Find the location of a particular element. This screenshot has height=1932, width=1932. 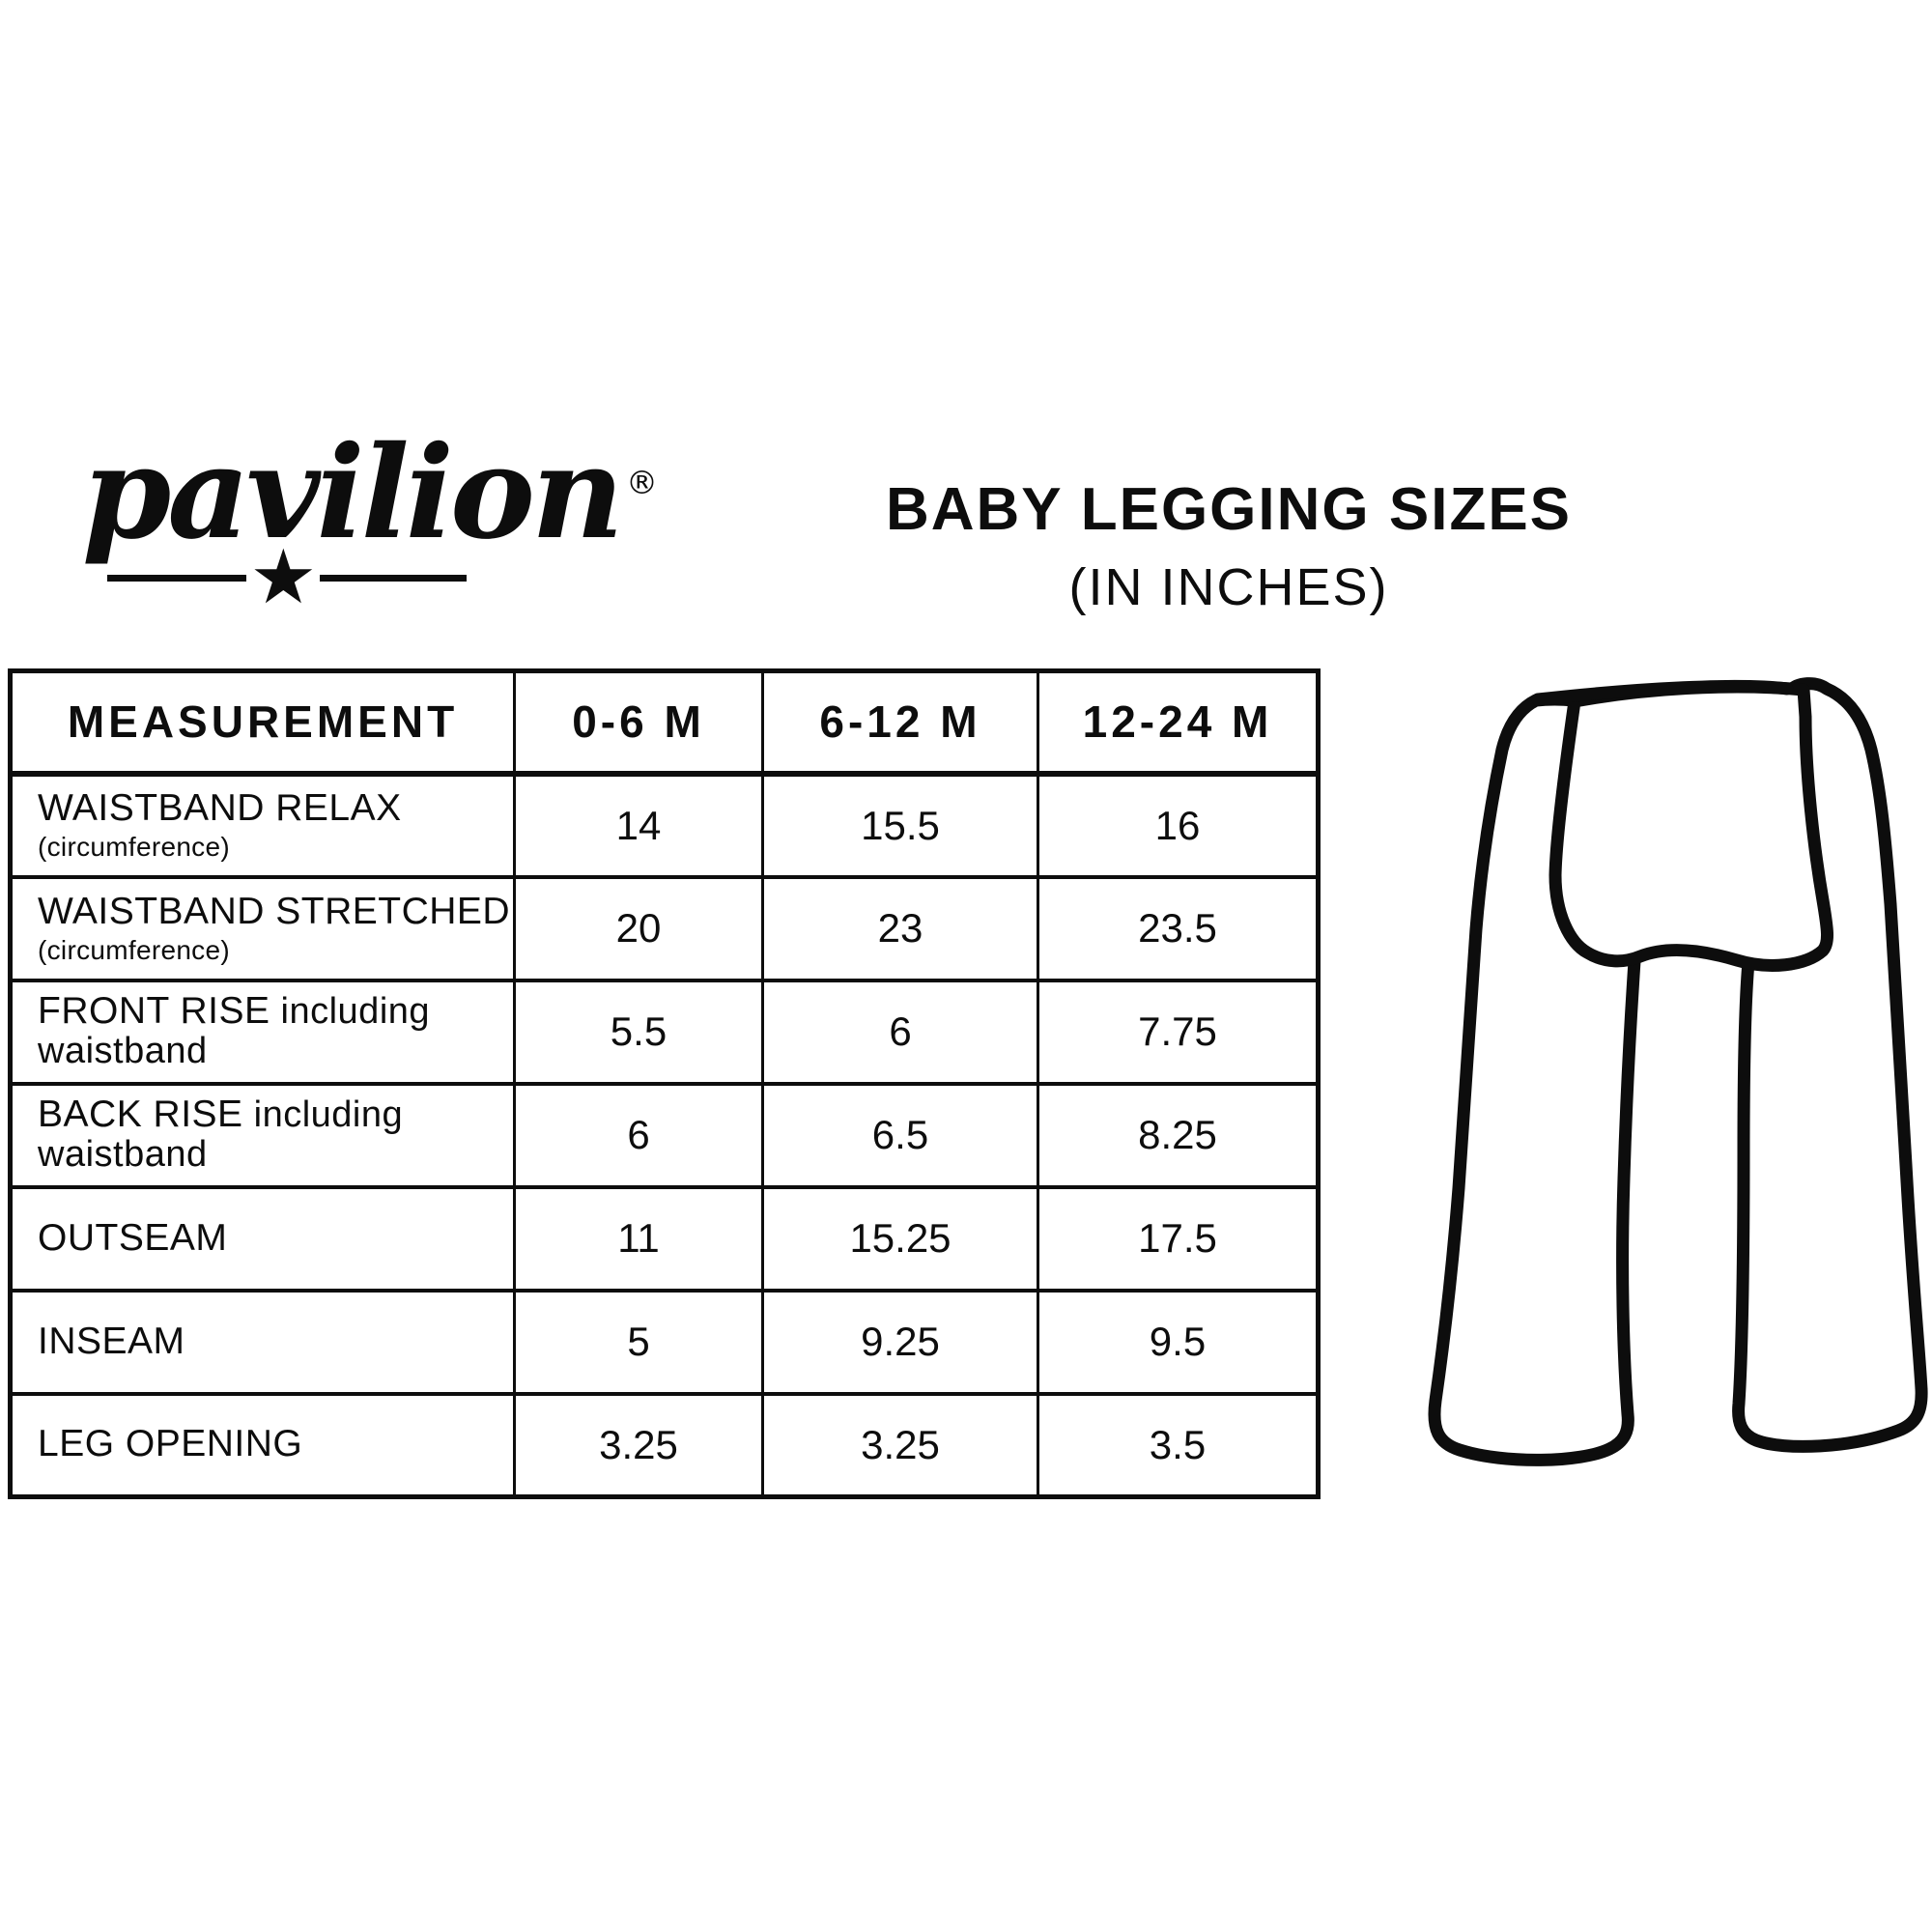

brand-wordmark: pavilion ® is located at coordinates (370, 493).